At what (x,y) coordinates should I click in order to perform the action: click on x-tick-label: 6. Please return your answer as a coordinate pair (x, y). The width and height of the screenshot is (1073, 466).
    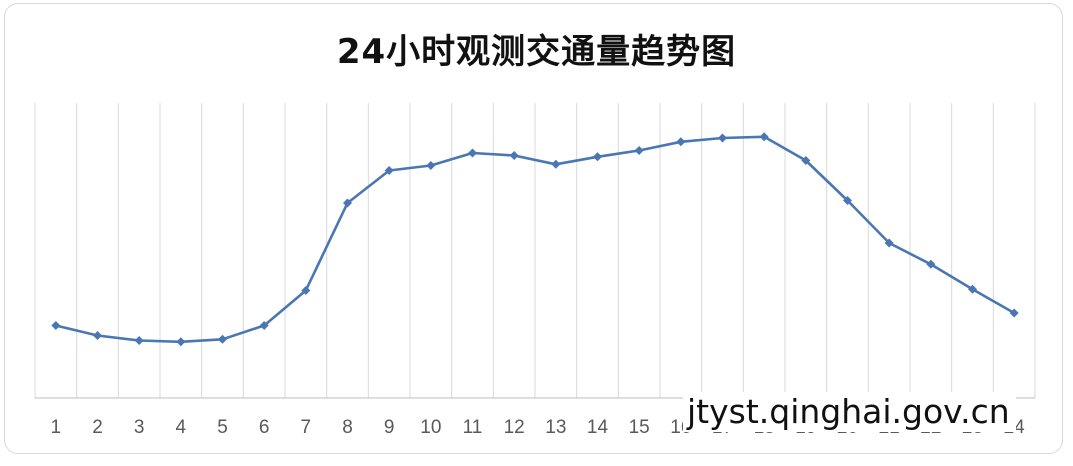
    Looking at the image, I should click on (264, 427).